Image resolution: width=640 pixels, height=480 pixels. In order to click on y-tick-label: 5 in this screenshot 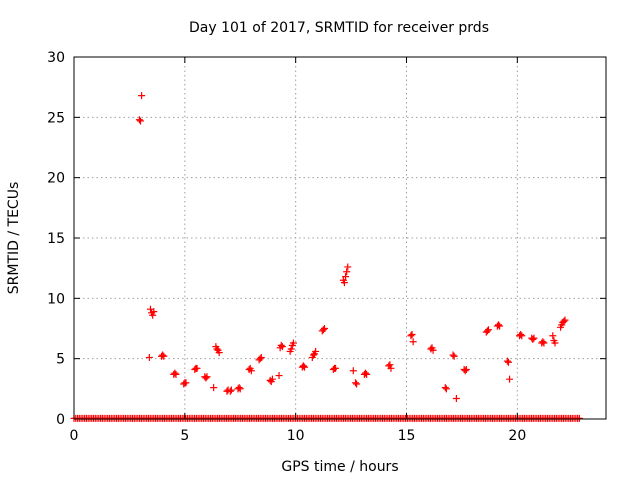, I will do `click(60, 360)`.